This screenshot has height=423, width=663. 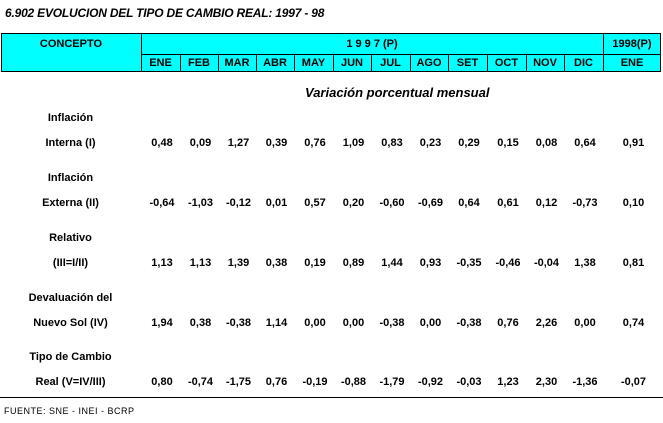 What do you see at coordinates (508, 143) in the screenshot?
I see `table-cell-value: 0,15` at bounding box center [508, 143].